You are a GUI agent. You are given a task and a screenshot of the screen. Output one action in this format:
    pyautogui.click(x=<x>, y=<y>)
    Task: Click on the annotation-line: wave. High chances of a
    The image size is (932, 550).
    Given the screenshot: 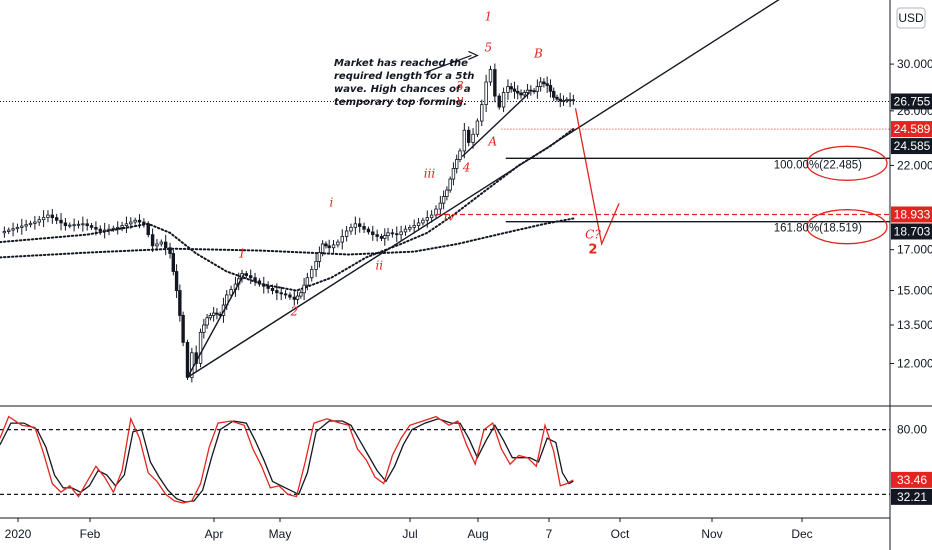 What is the action you would take?
    pyautogui.click(x=402, y=89)
    